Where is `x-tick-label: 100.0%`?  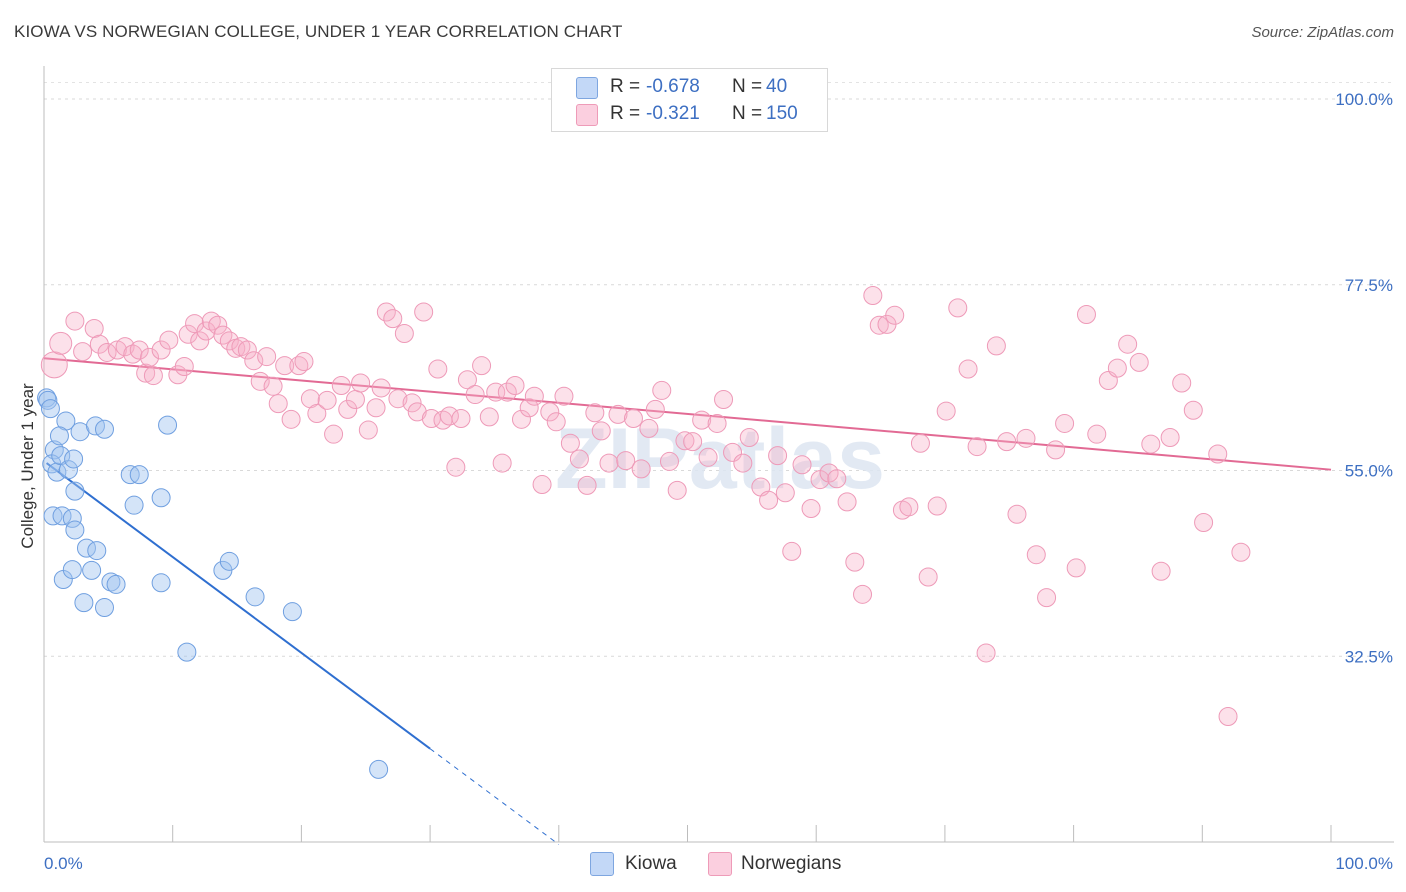
x-tick-label: 100.0% is located at coordinates (1364, 863).